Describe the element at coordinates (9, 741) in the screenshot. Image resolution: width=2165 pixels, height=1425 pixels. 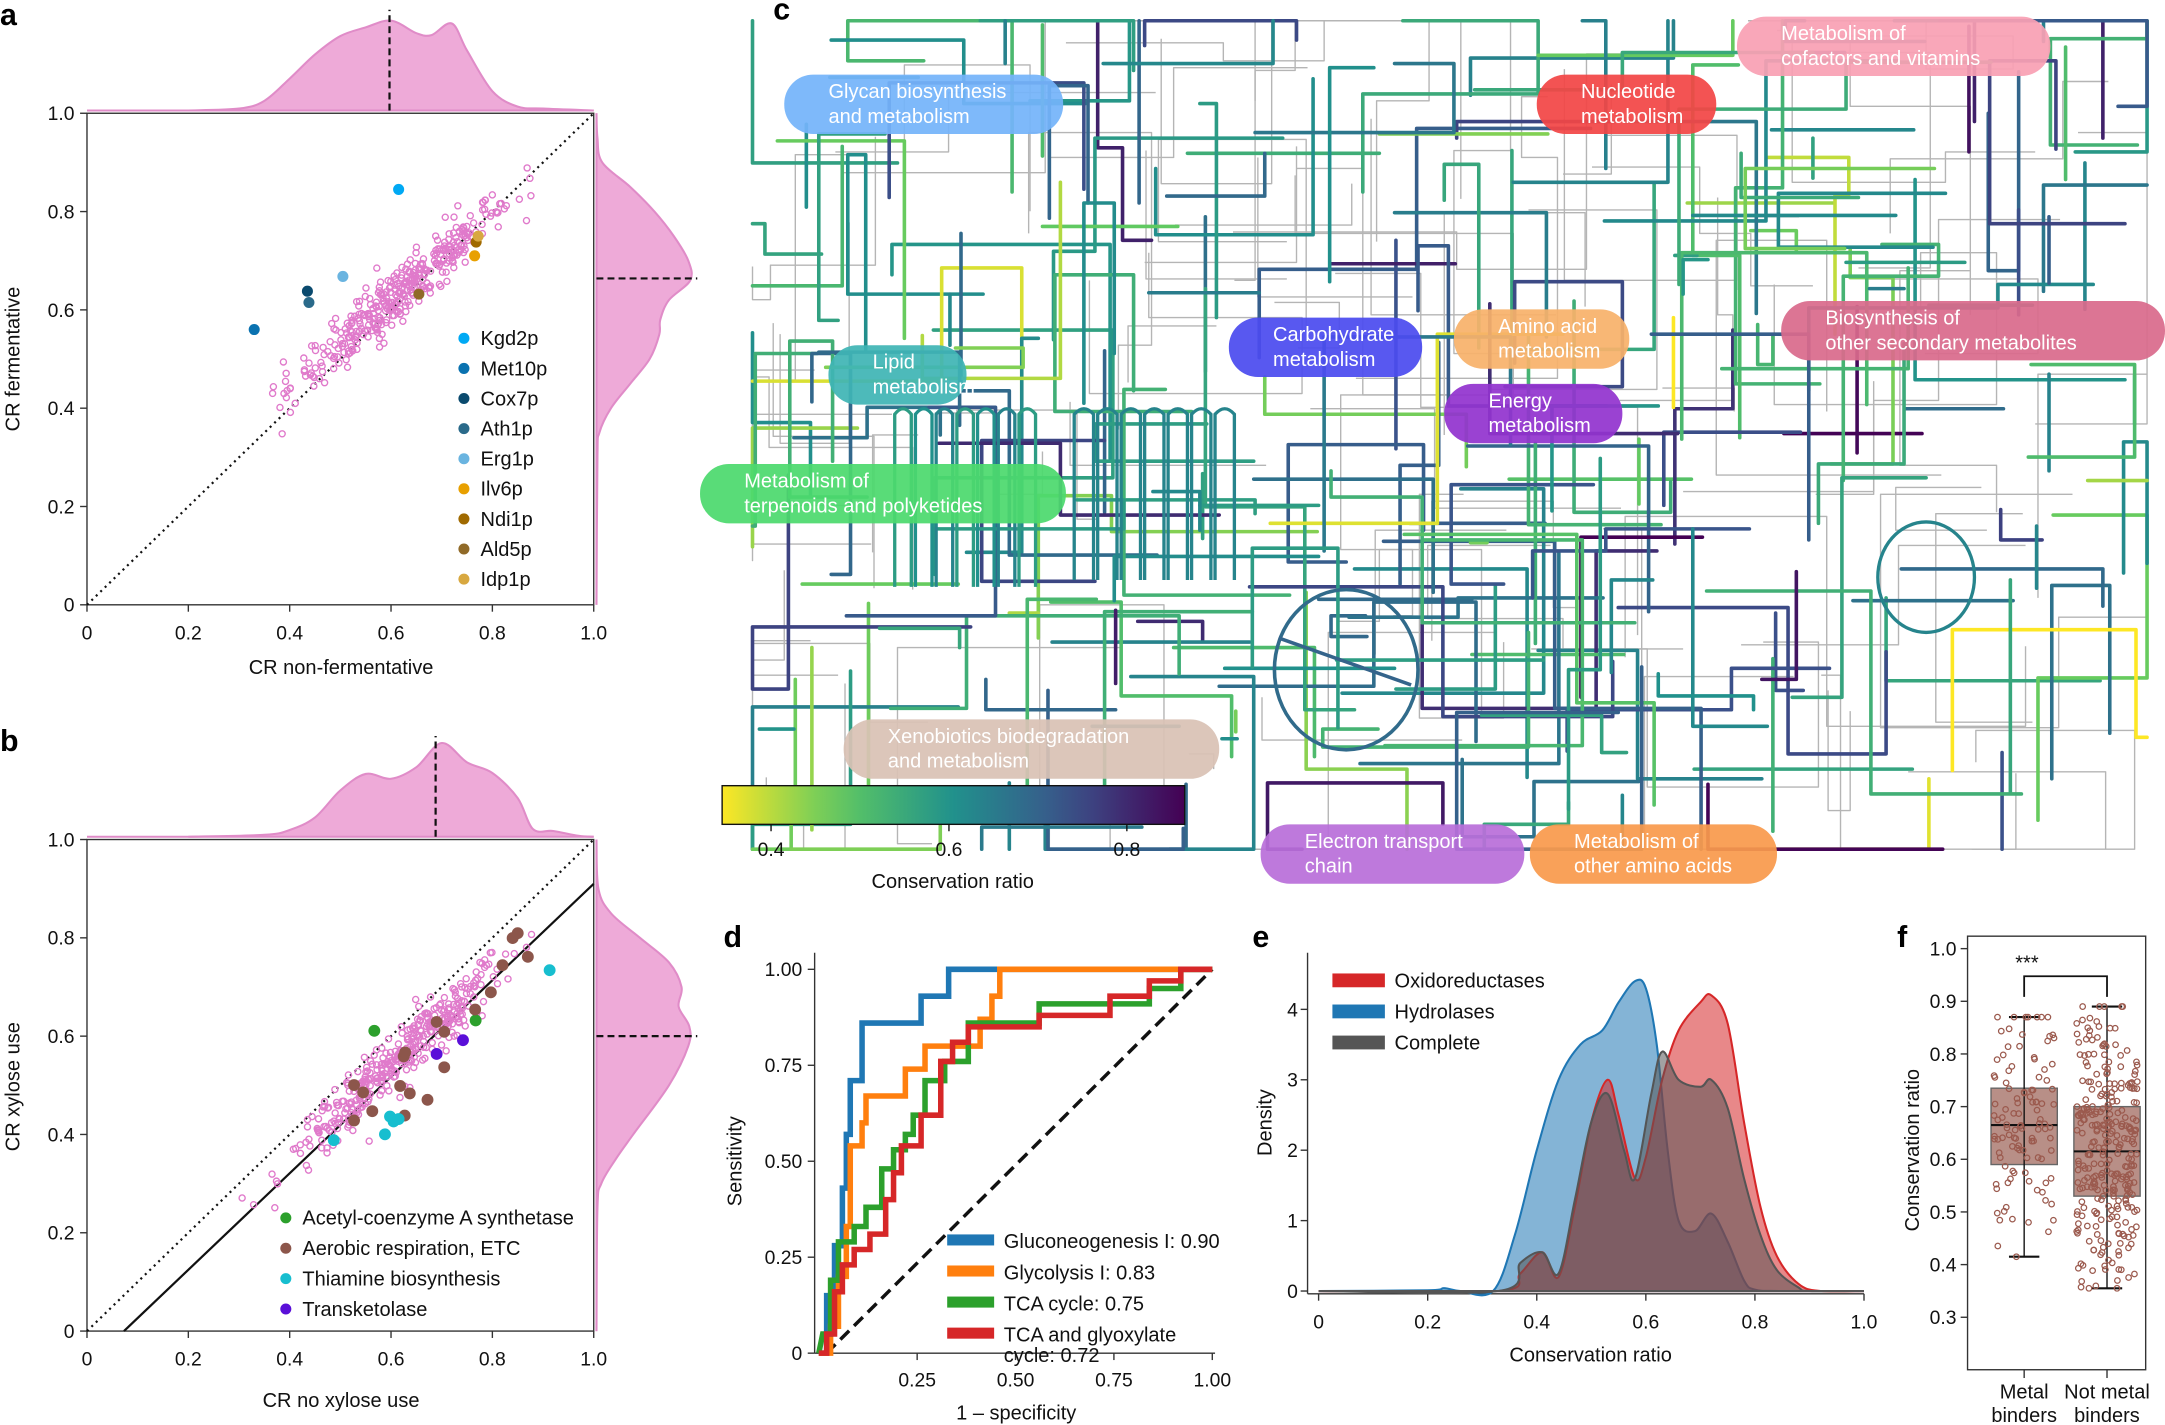
I see `panel-label-b: b` at that location.